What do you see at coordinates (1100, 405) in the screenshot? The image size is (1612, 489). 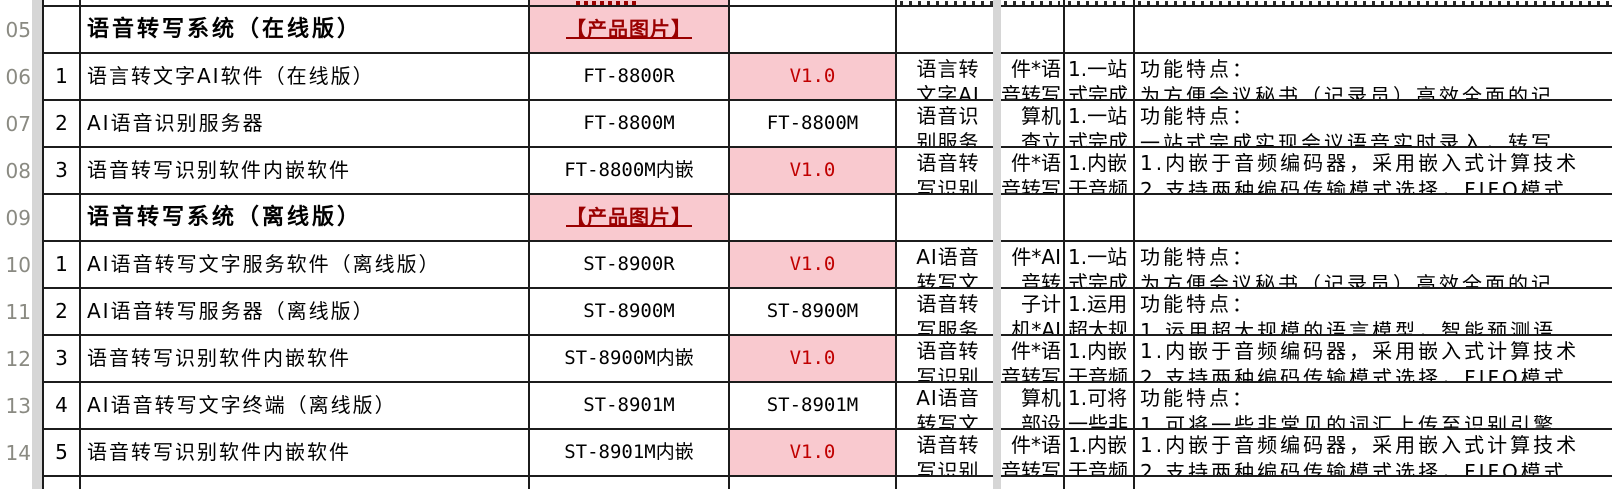 I see `cell-feature-short: 1.可将 一些非` at bounding box center [1100, 405].